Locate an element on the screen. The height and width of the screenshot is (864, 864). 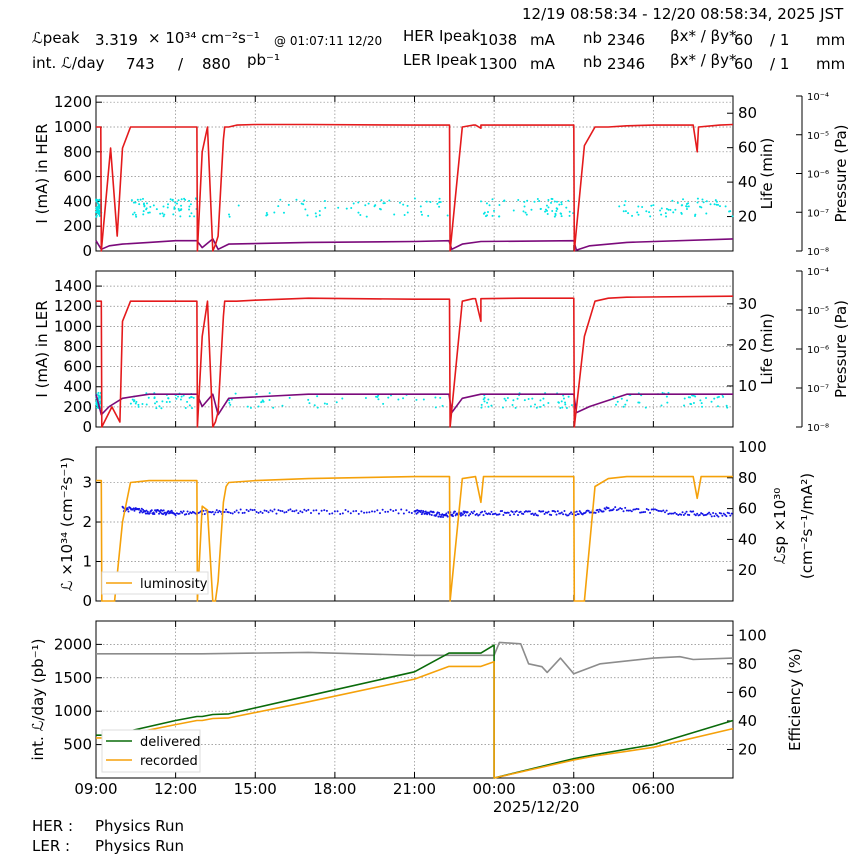
ler-beta-label: βx* / βy* is located at coordinates (703, 60).